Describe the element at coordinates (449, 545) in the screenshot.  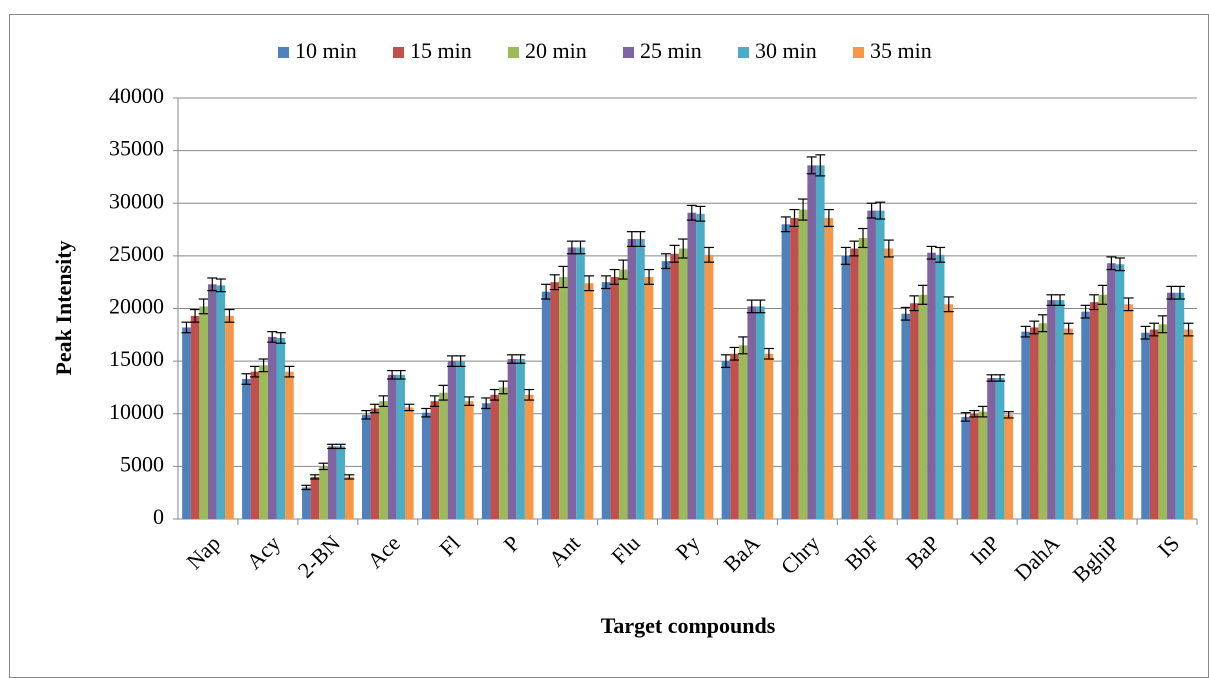
I see `x-tick-label: Fl` at that location.